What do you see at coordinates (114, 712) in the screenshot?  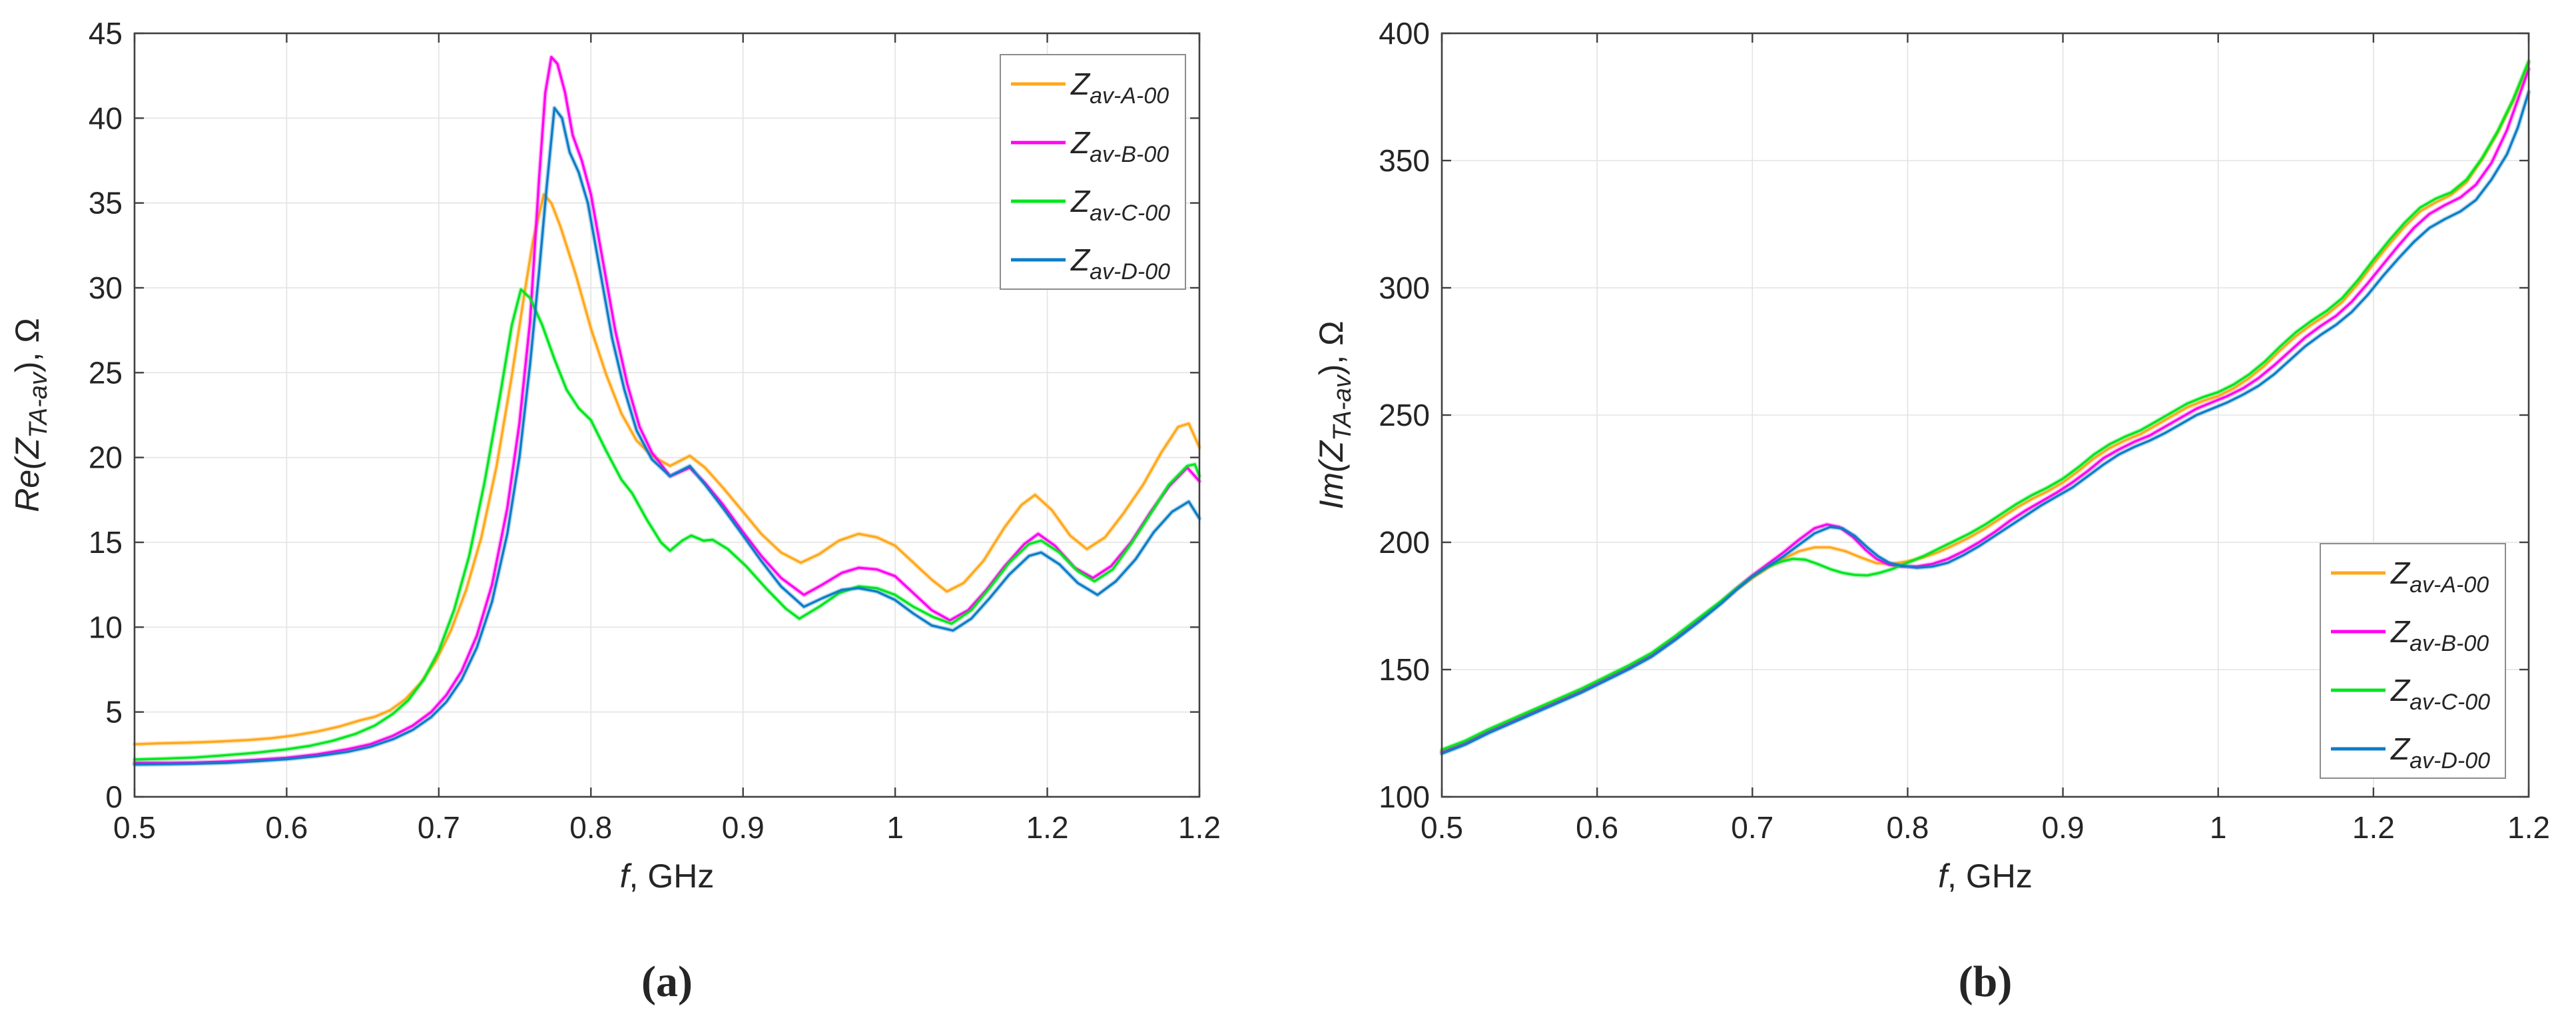 I see `y-tick-label: 5` at bounding box center [114, 712].